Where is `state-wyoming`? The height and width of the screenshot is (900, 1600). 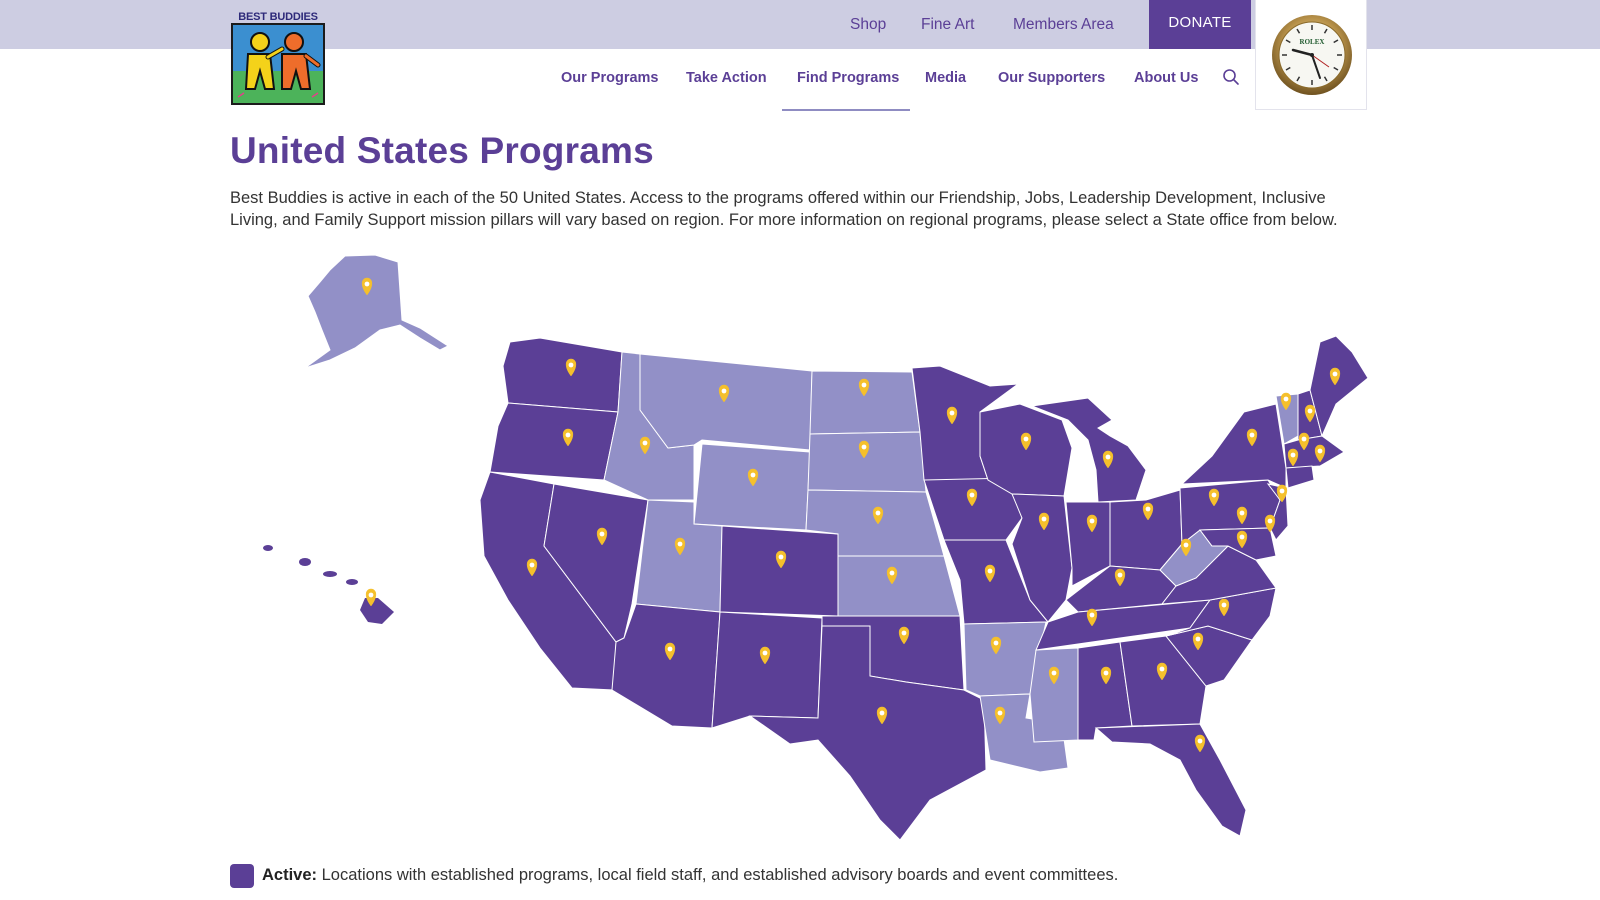 state-wyoming is located at coordinates (752, 487).